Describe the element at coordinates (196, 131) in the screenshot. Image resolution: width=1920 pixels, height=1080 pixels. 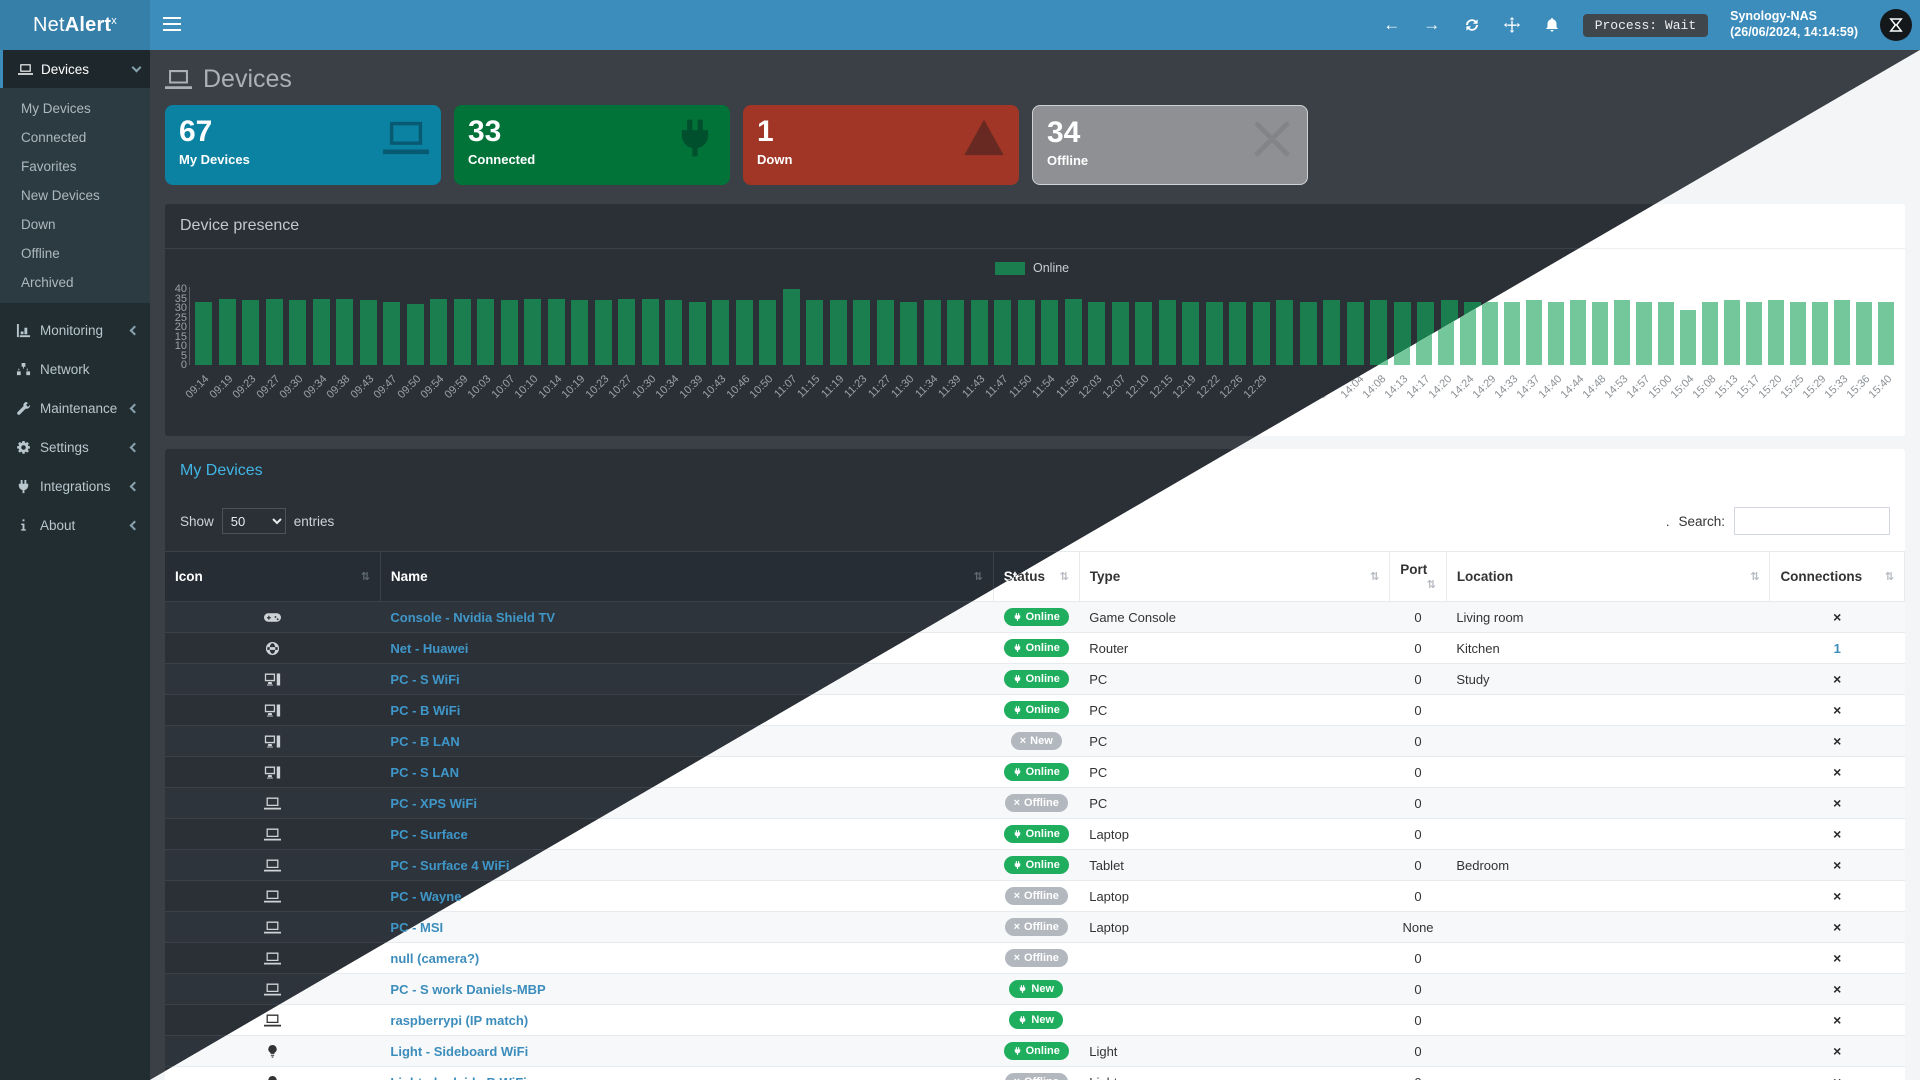
I see `stat-card-value: 67` at that location.